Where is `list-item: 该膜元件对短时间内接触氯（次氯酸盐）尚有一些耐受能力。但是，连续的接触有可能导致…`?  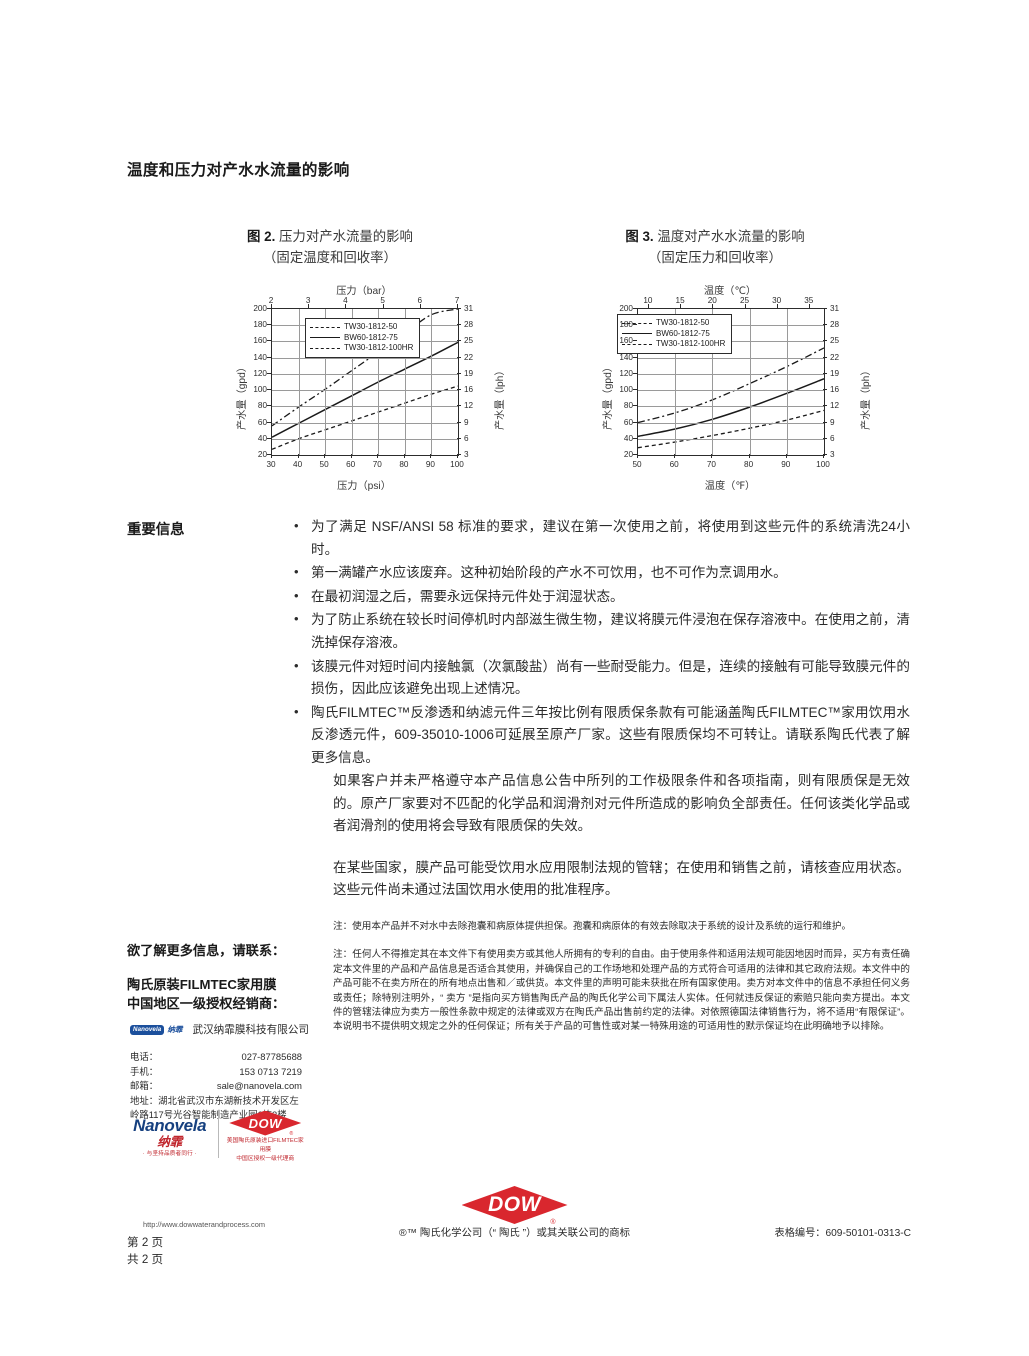 list-item: 该膜元件对短时间内接触氯（次氯酸盐）尚有一些耐受能力。但是，连续的接触有可能导致… is located at coordinates (600, 678).